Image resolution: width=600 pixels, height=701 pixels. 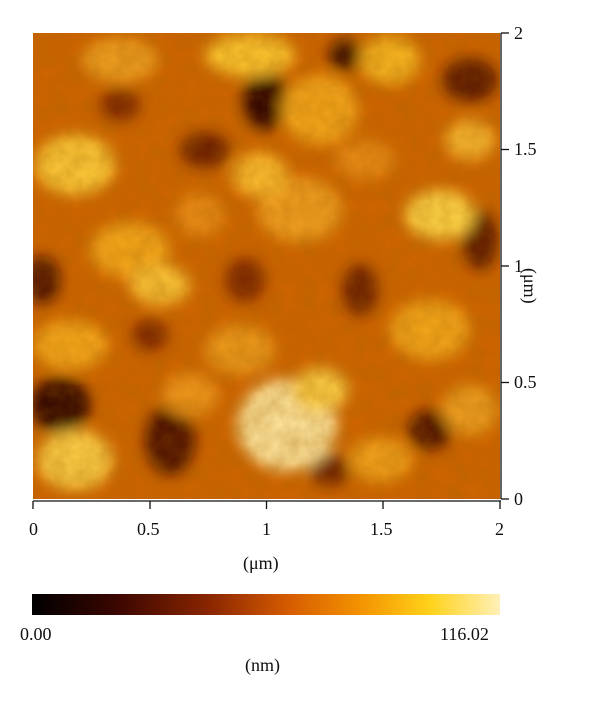 What do you see at coordinates (36, 634) in the screenshot?
I see `colorbar-min-label: 0.00` at bounding box center [36, 634].